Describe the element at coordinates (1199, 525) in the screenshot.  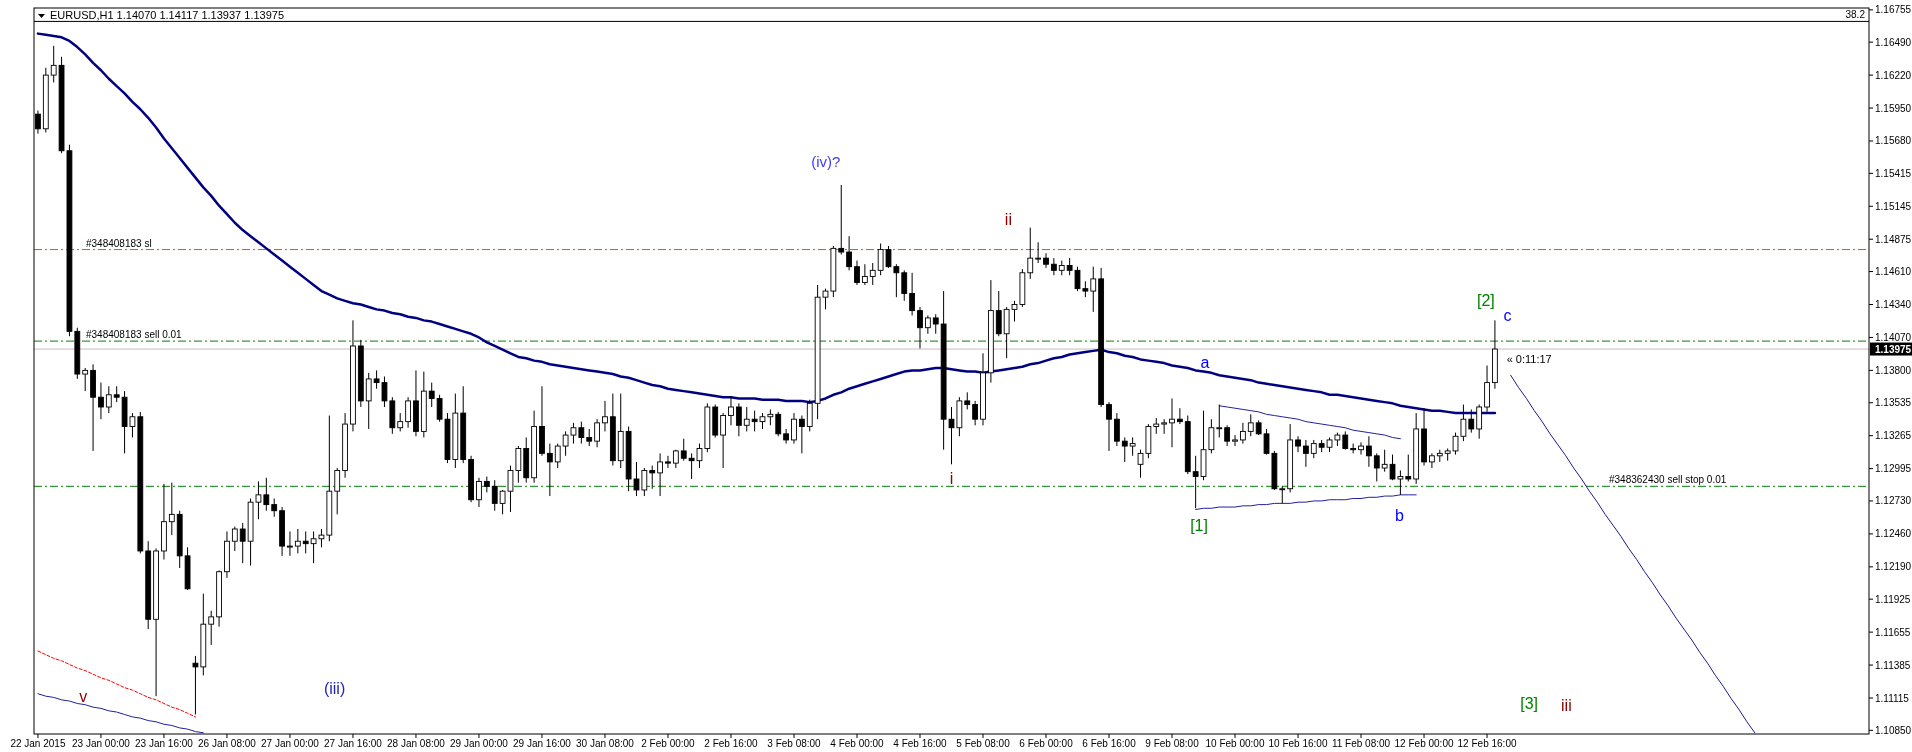
I see `annotation: [1]` at that location.